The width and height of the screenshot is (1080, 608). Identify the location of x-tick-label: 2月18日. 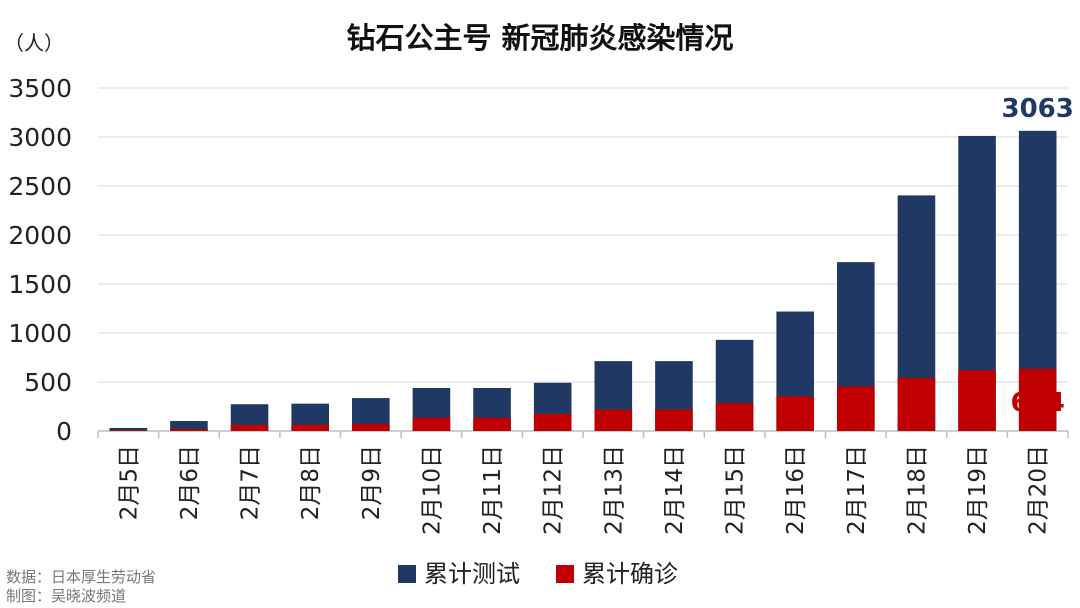
(917, 490).